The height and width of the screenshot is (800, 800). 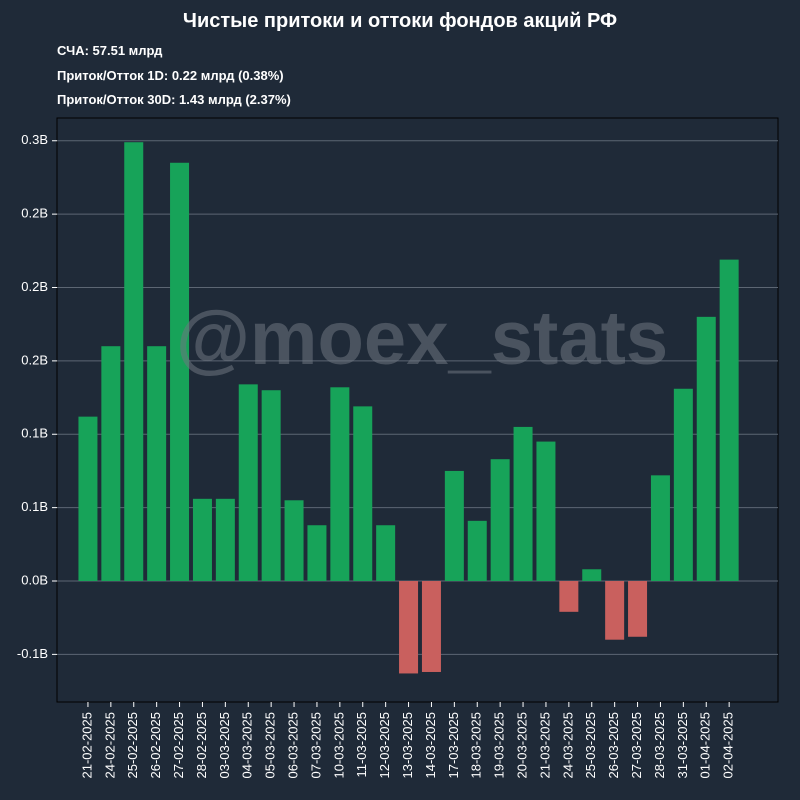 I want to click on bar-25-03-2025, so click(x=592, y=575).